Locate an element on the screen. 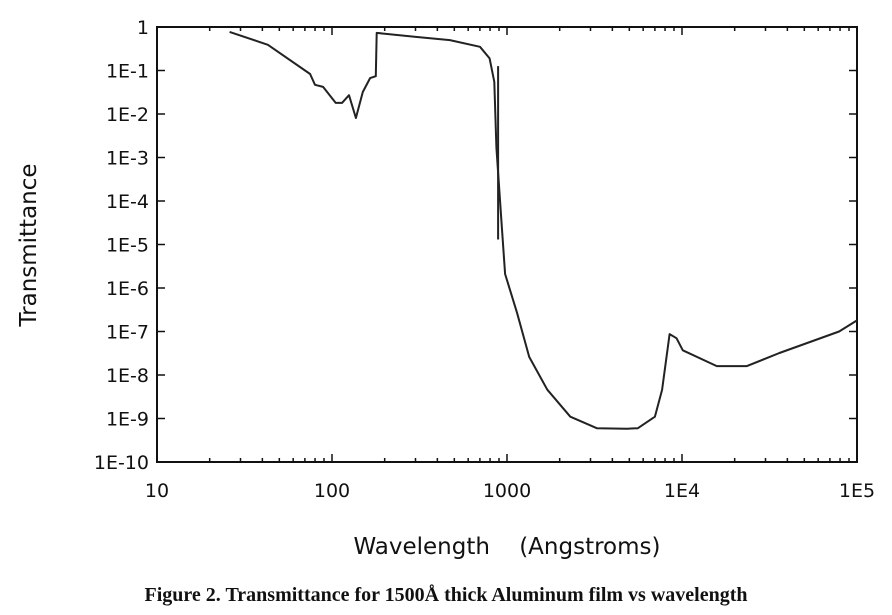 This screenshot has width=892, height=615. x-tick-labels: 10 100 1000 1E4 1E5 is located at coordinates (510, 491).